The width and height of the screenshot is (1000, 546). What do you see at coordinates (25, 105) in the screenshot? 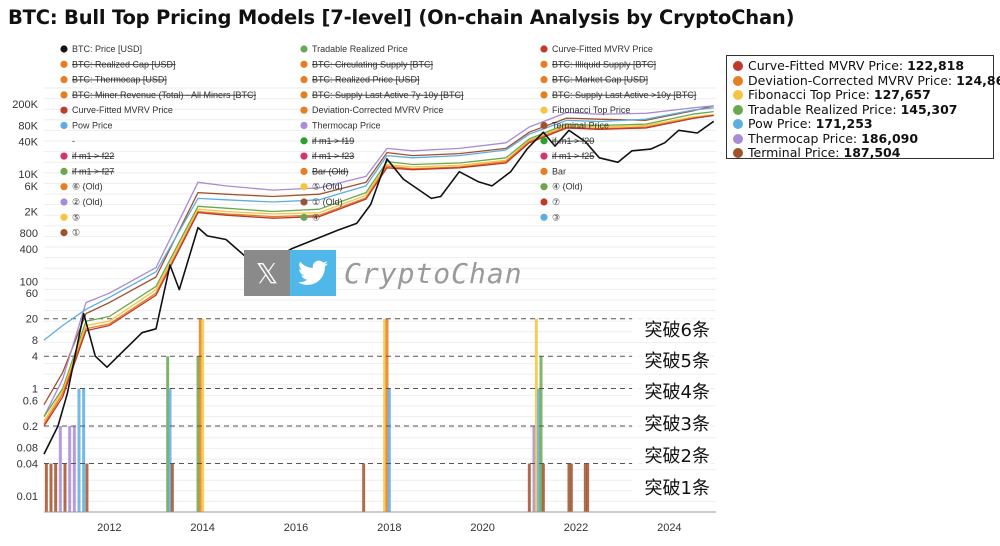
I see `y-tick-label: 200K` at bounding box center [25, 105].